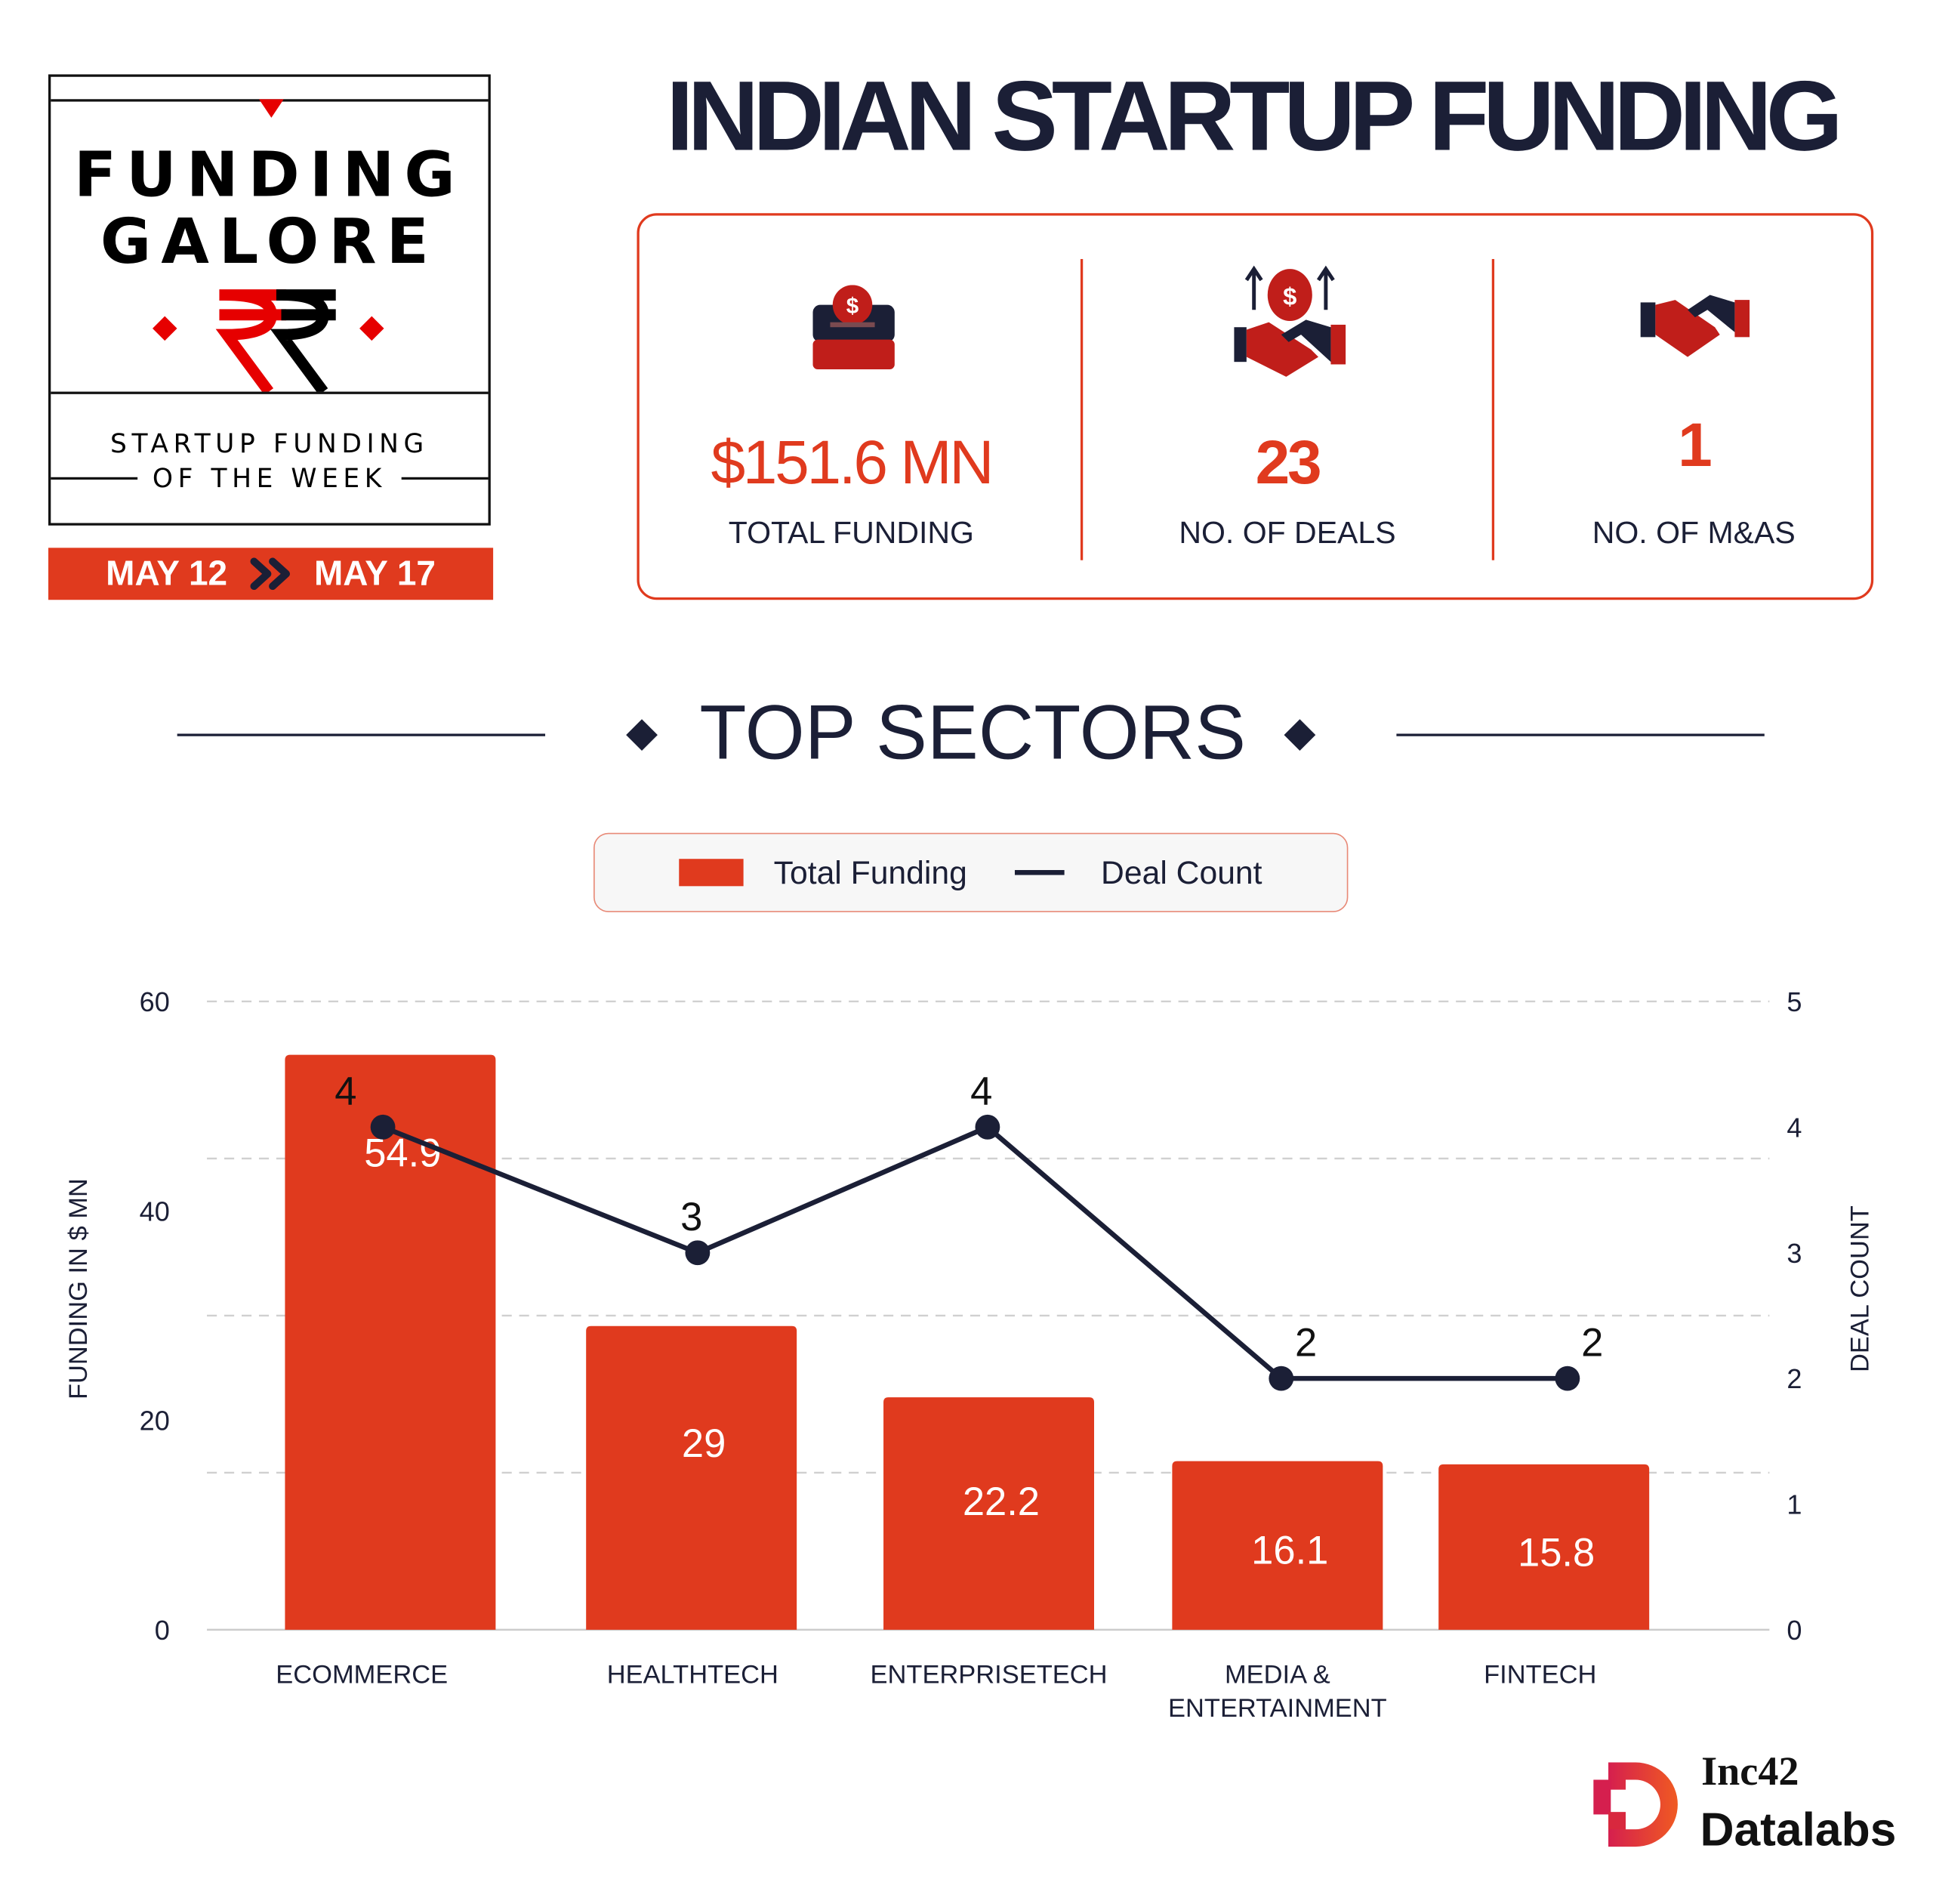 The height and width of the screenshot is (1904, 1933). I want to click on y-tick-label: 40, so click(155, 1211).